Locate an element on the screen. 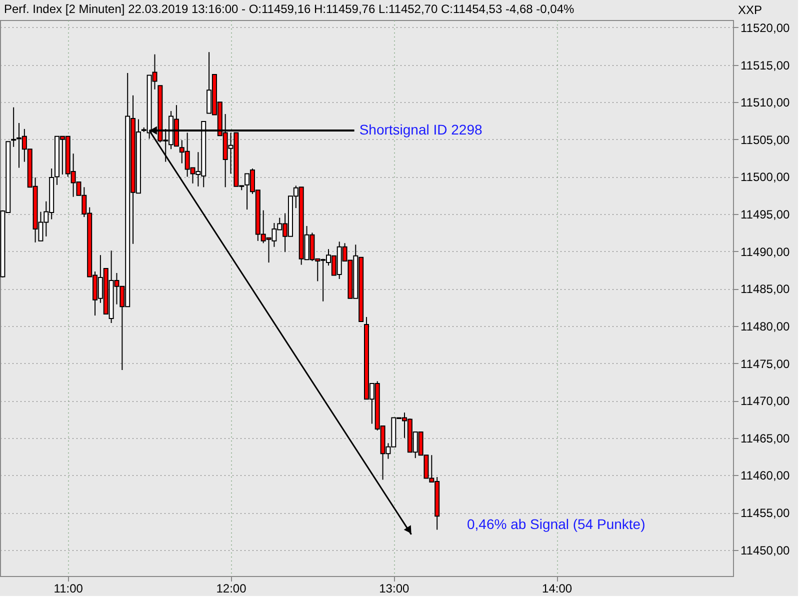 The image size is (800, 600). x-tick-label: 12:00 is located at coordinates (231, 589).